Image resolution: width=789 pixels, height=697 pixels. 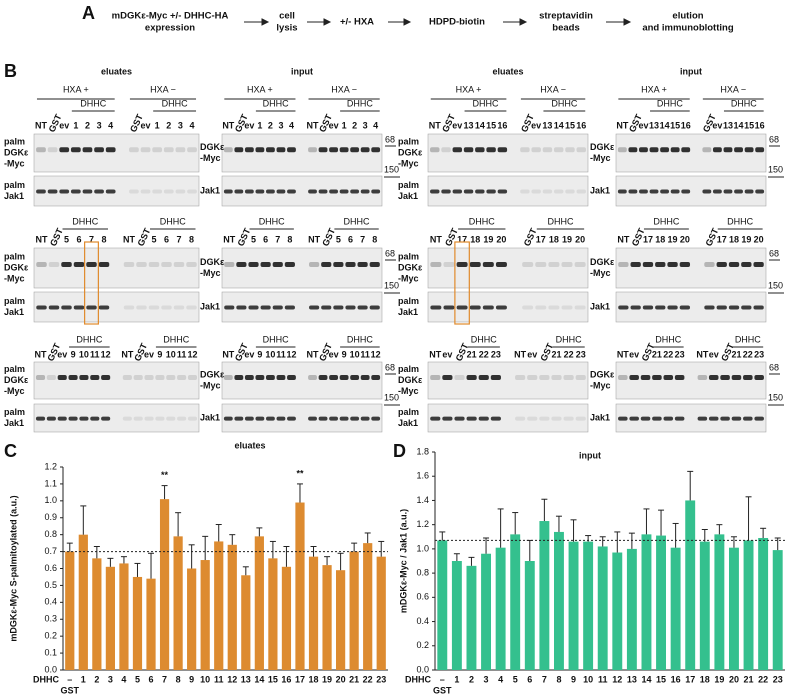 I want to click on x-tick-label: 21, so click(x=354, y=679).